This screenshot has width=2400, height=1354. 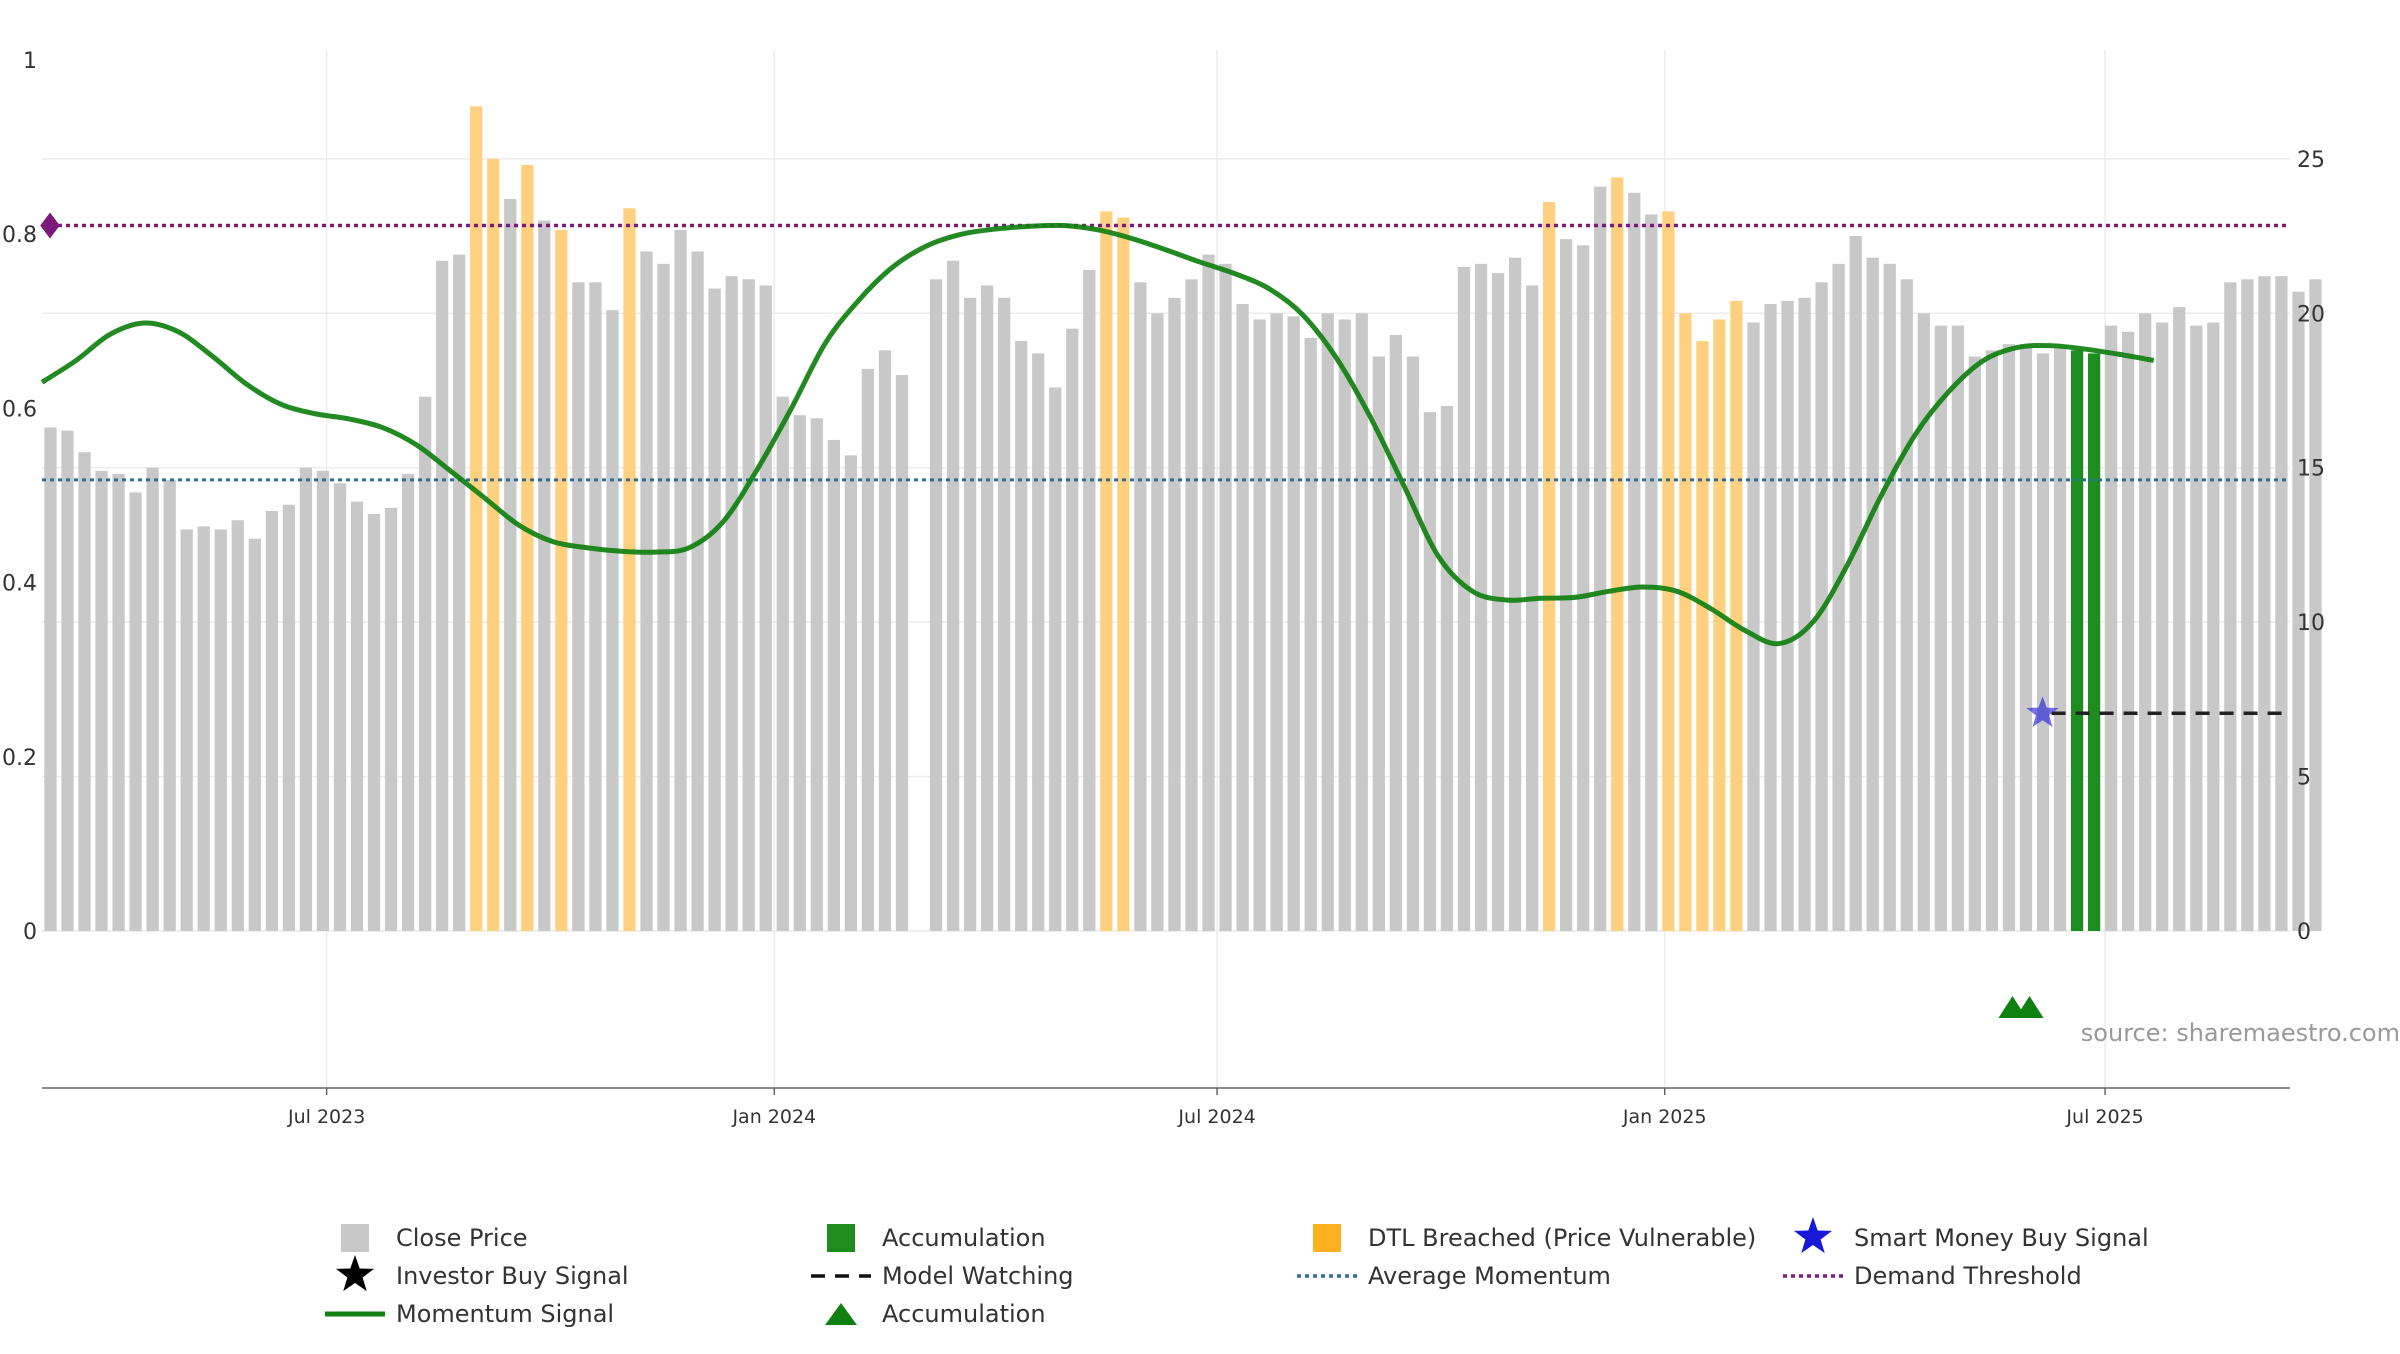 I want to click on legend-accumulation-triangle: Accumulation, so click(x=935, y=1314).